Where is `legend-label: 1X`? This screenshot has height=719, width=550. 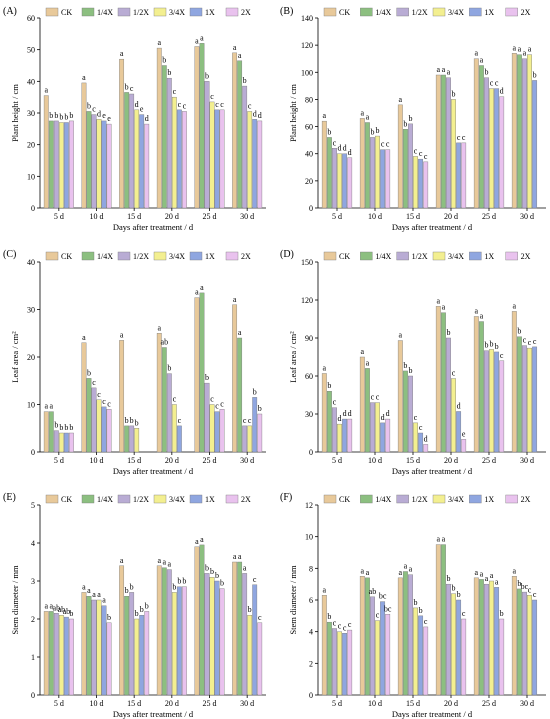 legend-label: 1X is located at coordinates (489, 12).